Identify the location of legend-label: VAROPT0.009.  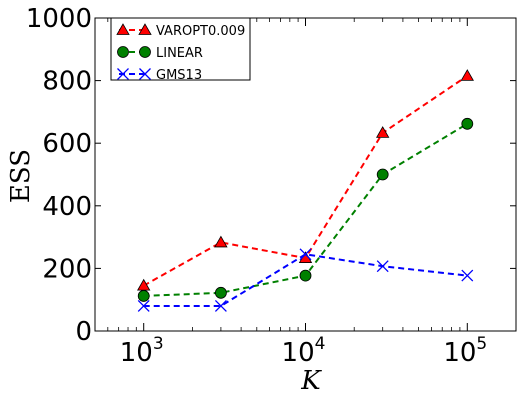
(200, 31).